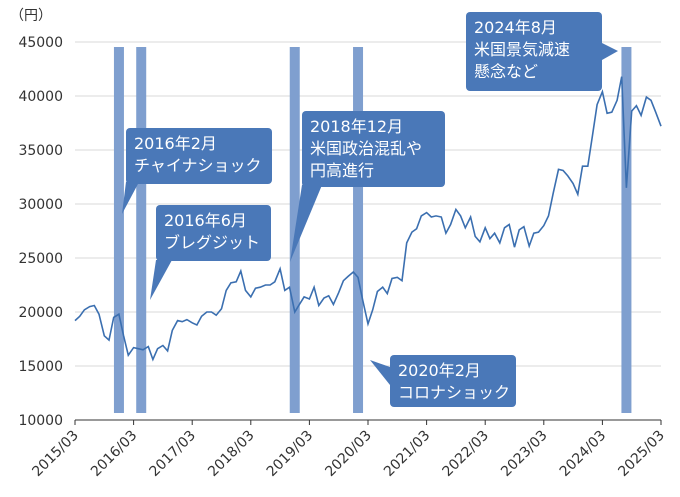  Describe the element at coordinates (231, 454) in the screenshot. I see `x-tick-label: 2018/03` at that location.